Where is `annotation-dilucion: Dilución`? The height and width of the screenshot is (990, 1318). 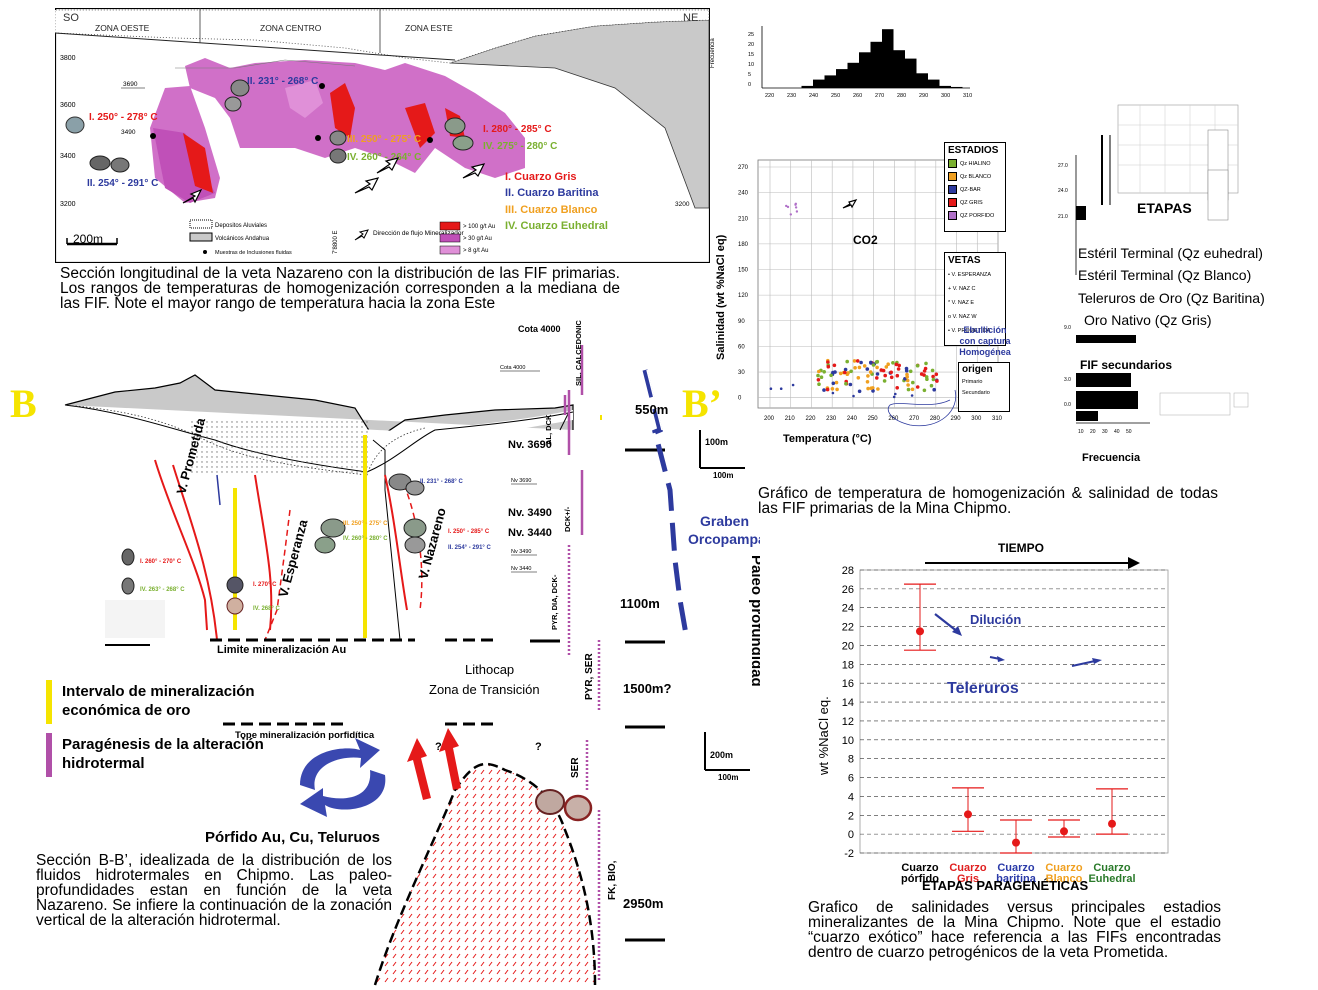
annotation-dilucion: Dilución is located at coordinates (995, 619).